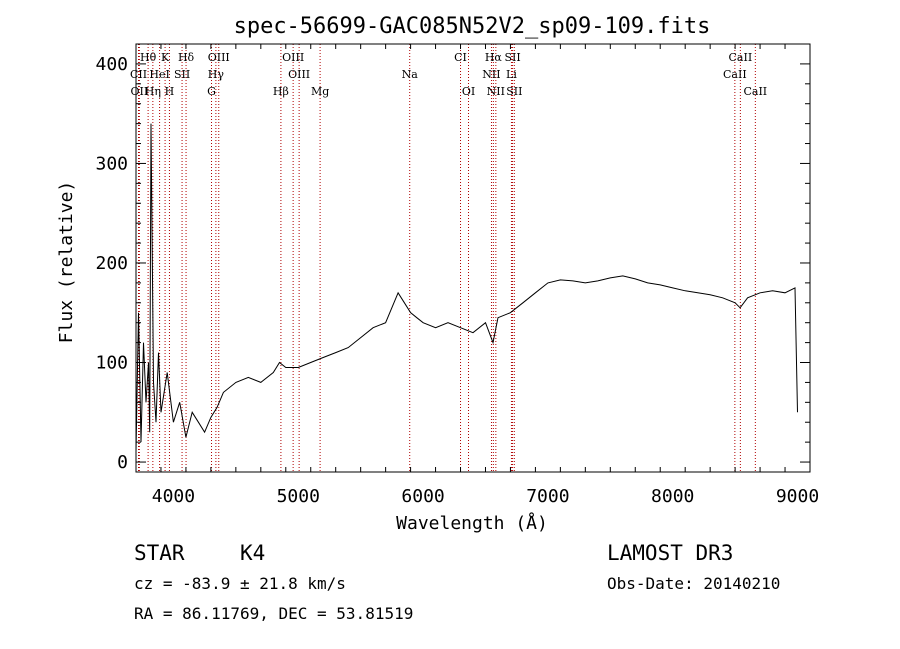 The width and height of the screenshot is (900, 649). I want to click on redshift-cz: cz = -83.9 ± 21.8 km/s, so click(240, 583).